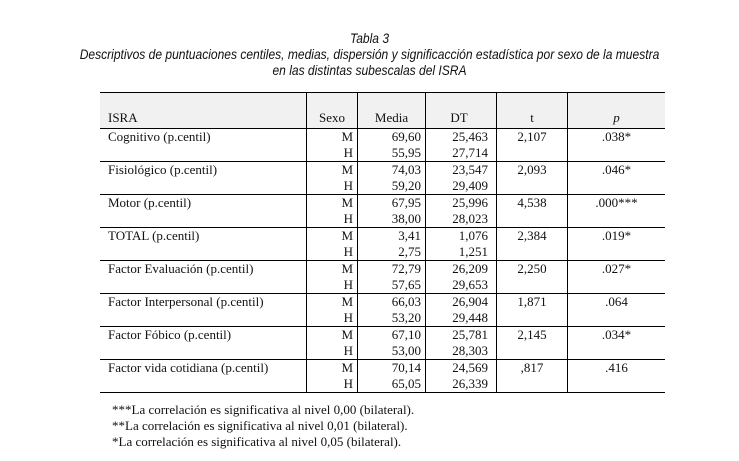 The height and width of the screenshot is (461, 739). What do you see at coordinates (391, 169) in the screenshot?
I see `media-cell: 74,03` at bounding box center [391, 169].